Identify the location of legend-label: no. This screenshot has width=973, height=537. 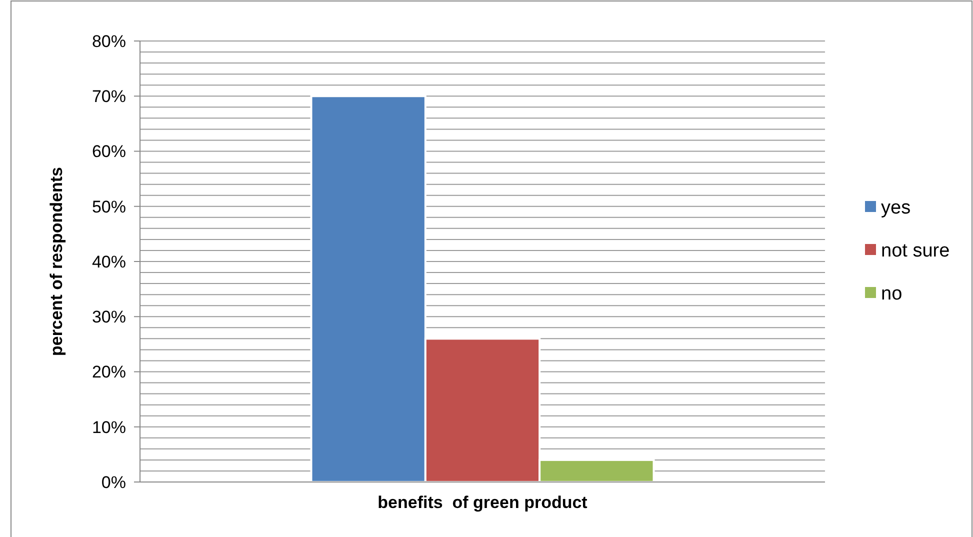
(891, 294).